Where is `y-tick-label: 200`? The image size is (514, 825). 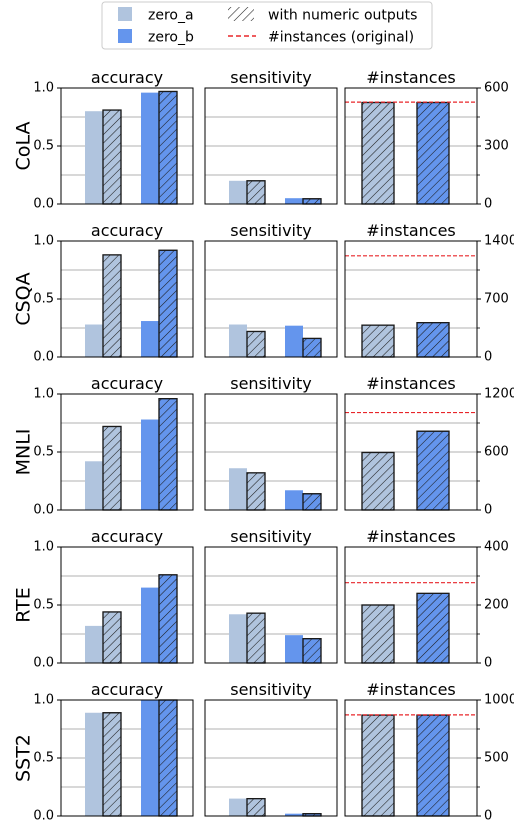 y-tick-label: 200 is located at coordinates (496, 605).